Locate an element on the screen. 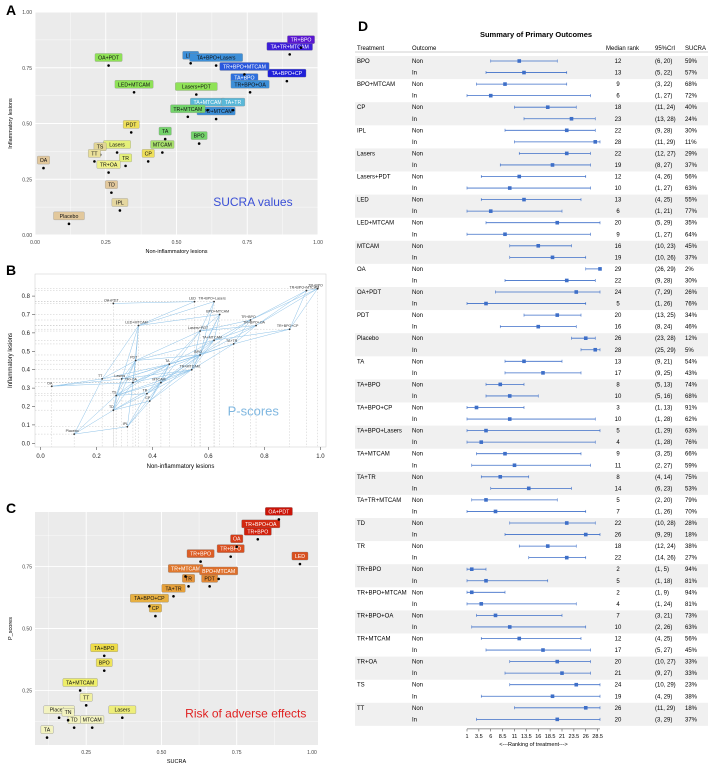  node-label-placebo: Placebo is located at coordinates (72, 431).